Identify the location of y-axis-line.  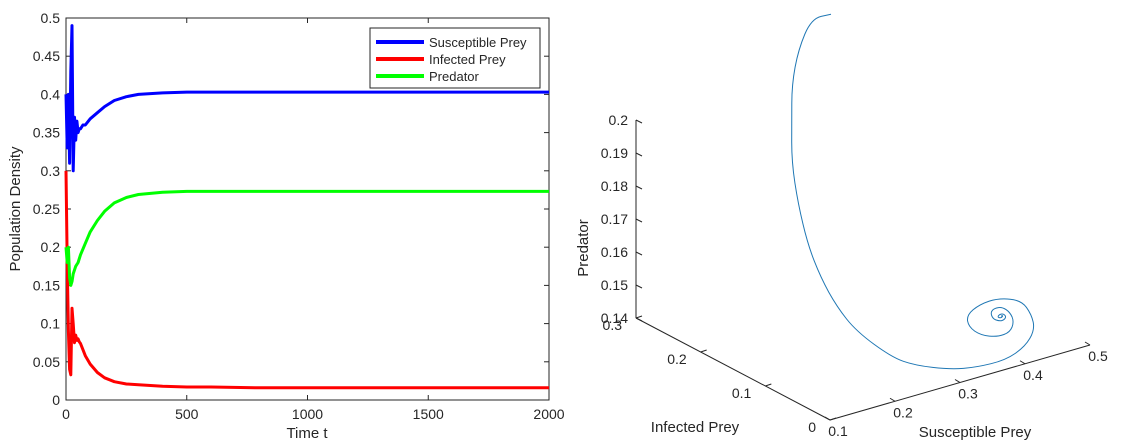
(733, 369).